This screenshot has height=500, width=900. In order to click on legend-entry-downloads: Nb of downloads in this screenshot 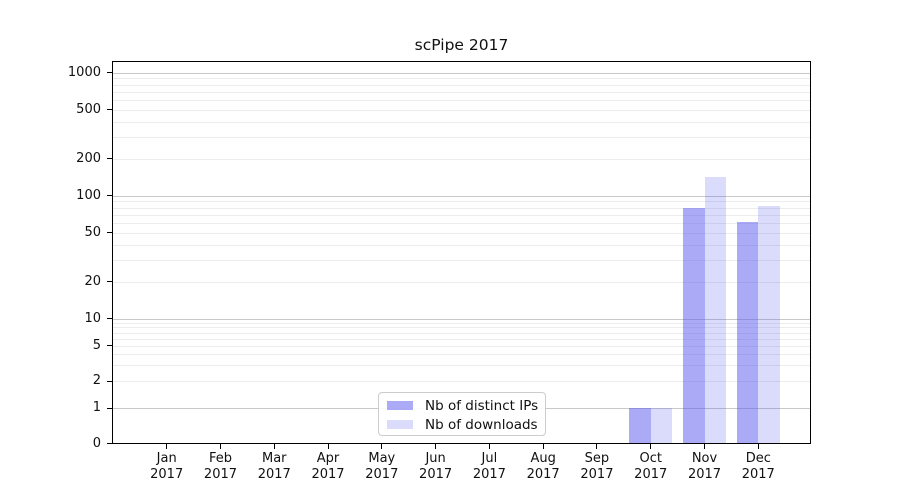, I will do `click(466, 424)`.